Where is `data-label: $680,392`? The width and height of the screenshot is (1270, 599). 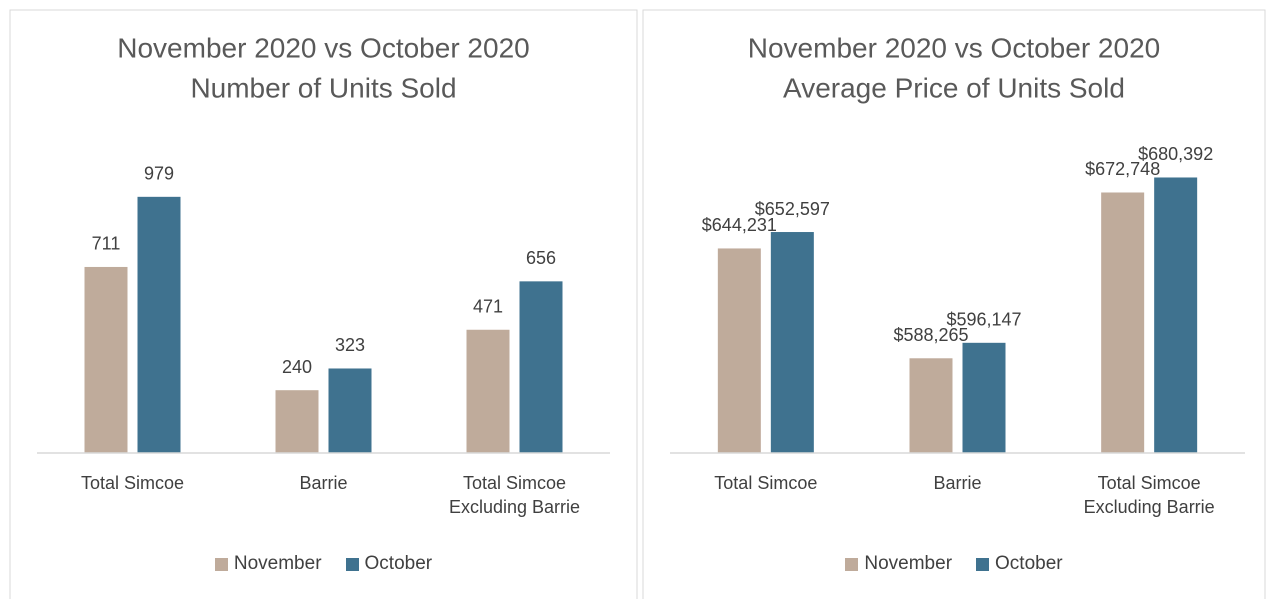 data-label: $680,392 is located at coordinates (1175, 154).